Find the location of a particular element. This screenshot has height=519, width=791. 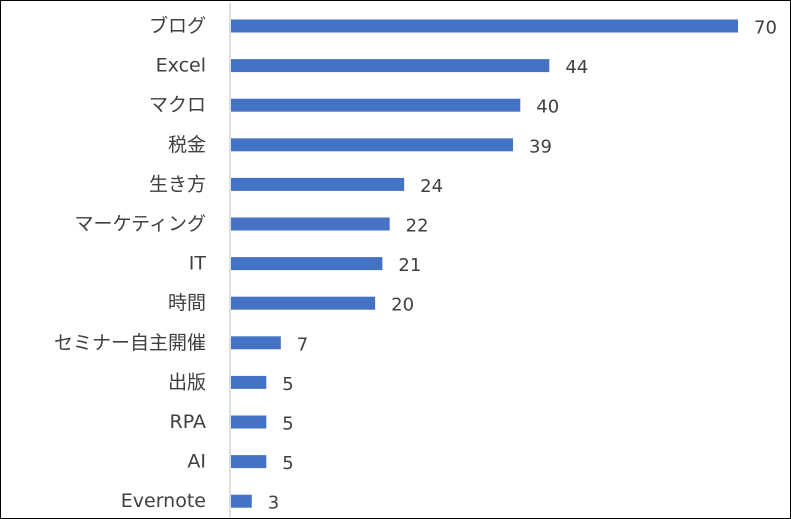

category-label: Evernote is located at coordinates (163, 501).